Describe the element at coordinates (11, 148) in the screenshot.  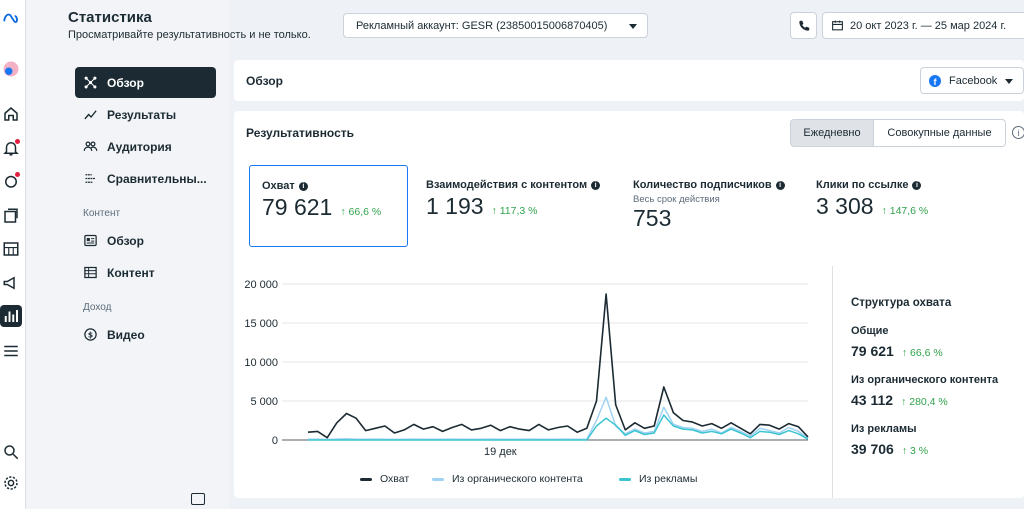
I see `notifications-icon` at that location.